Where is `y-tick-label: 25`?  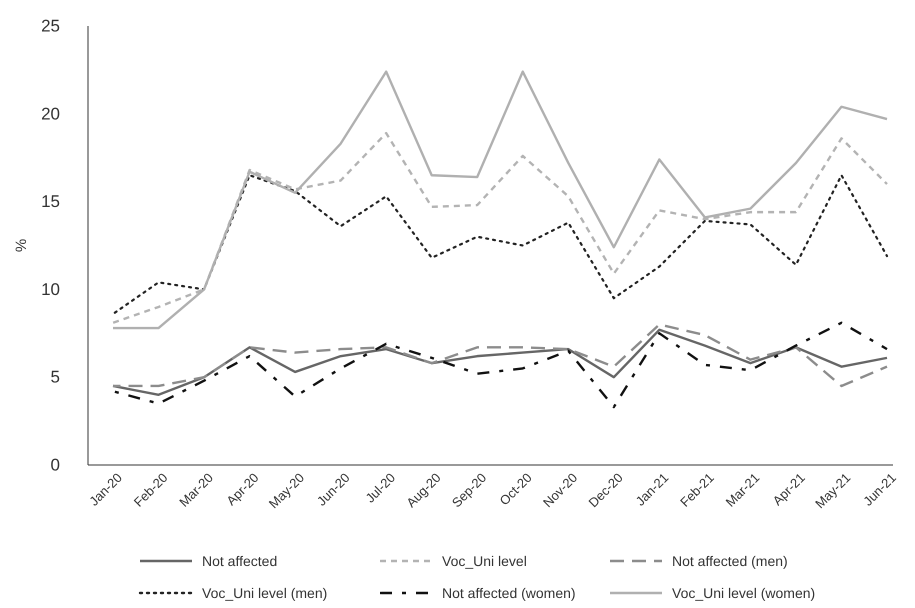
y-tick-label: 25 is located at coordinates (50, 26).